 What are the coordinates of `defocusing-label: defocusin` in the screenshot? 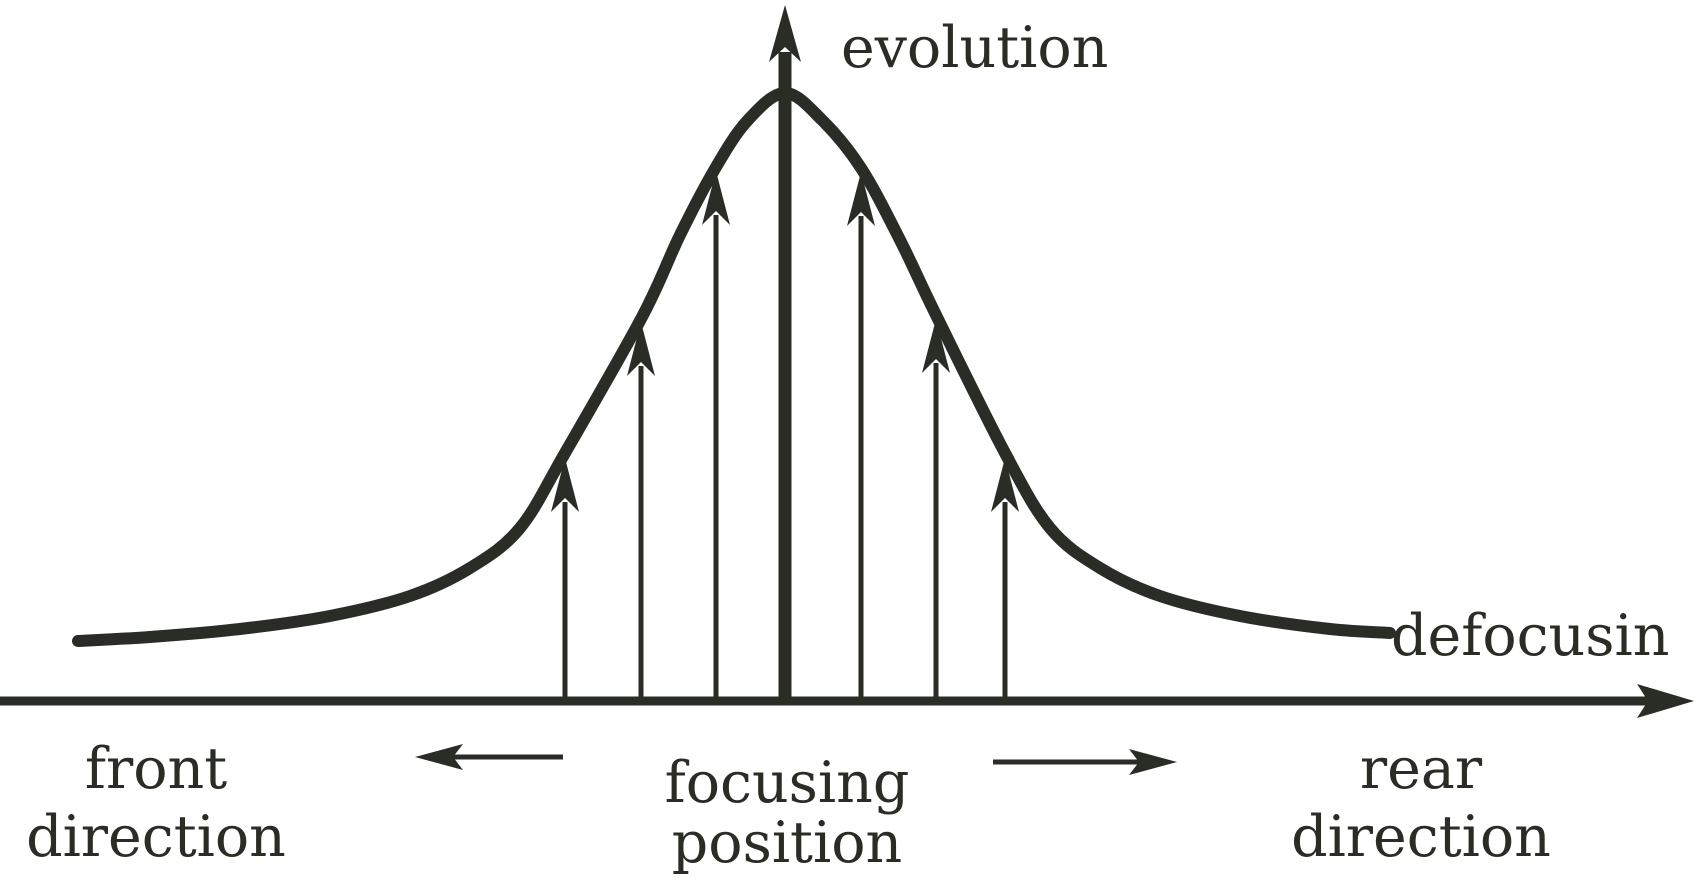 It's located at (1530, 636).